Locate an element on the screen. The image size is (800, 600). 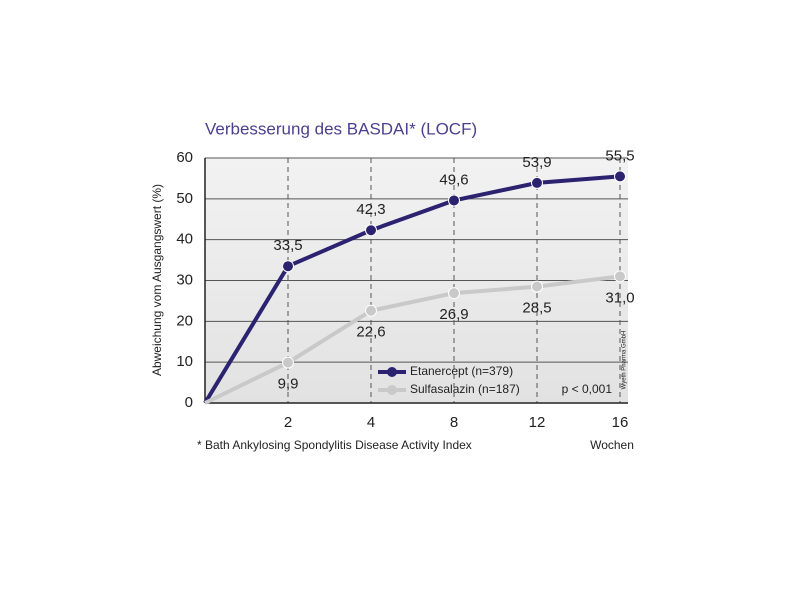
source: Wyeth Pharma GmbH is located at coordinates (625, 360).